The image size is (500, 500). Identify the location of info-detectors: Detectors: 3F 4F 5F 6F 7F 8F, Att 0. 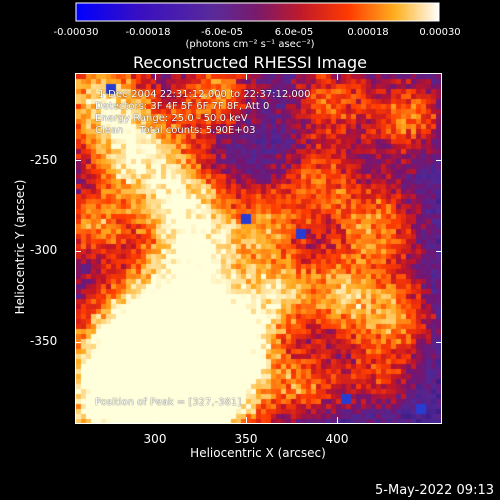
(182, 106).